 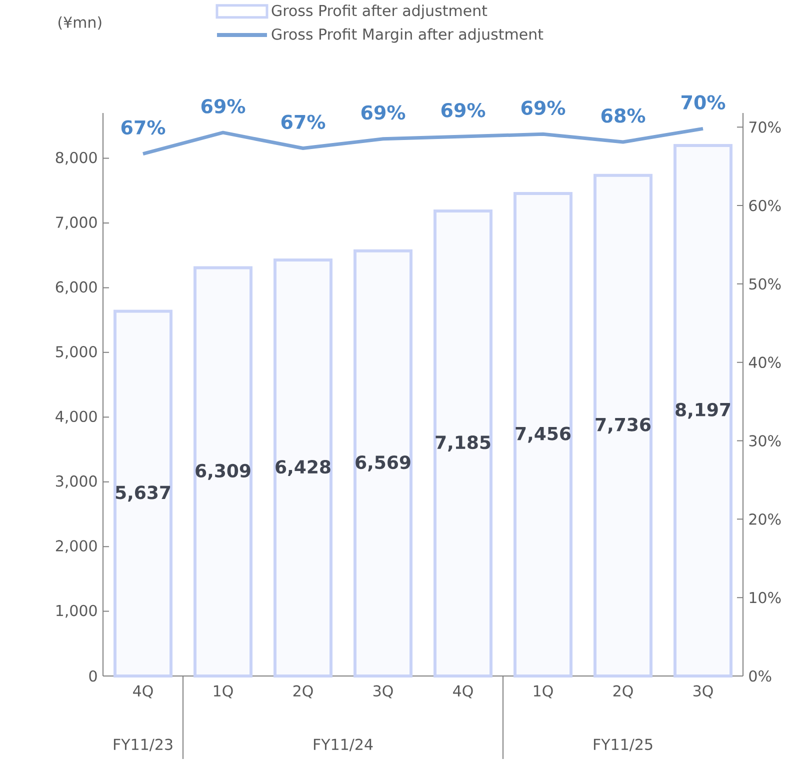 I want to click on y2-tick-label: 20%, so click(x=765, y=519).